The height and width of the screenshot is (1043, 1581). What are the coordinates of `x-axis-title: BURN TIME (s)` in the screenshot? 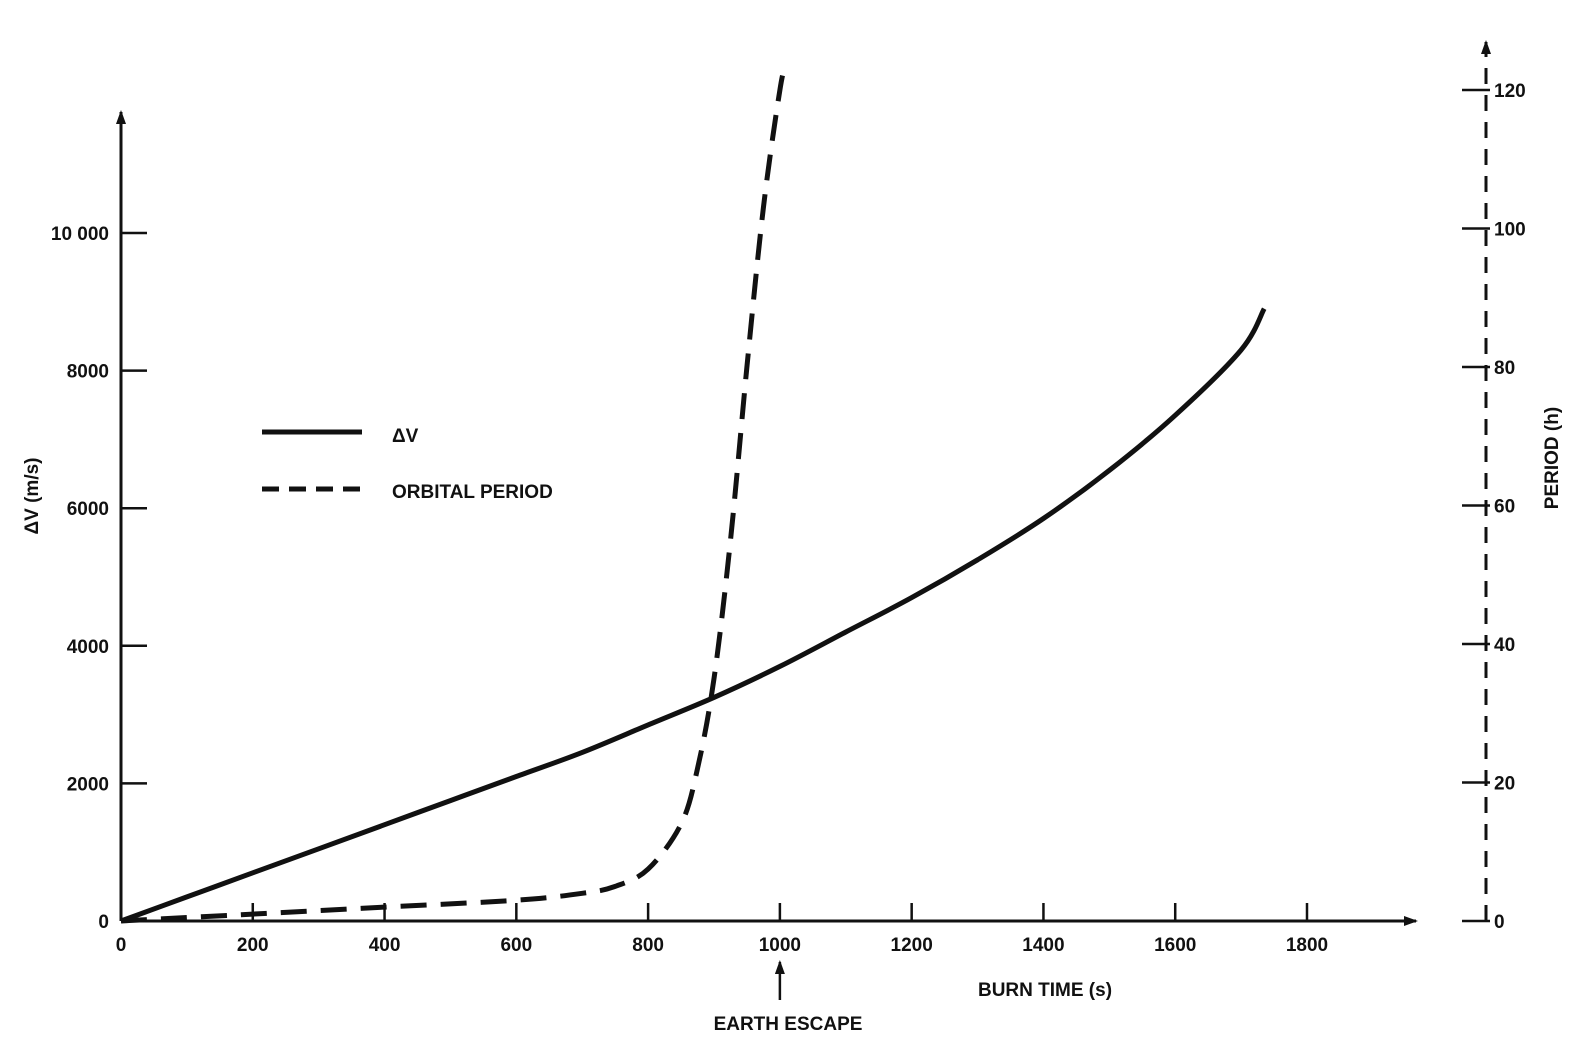 It's located at (1045, 990).